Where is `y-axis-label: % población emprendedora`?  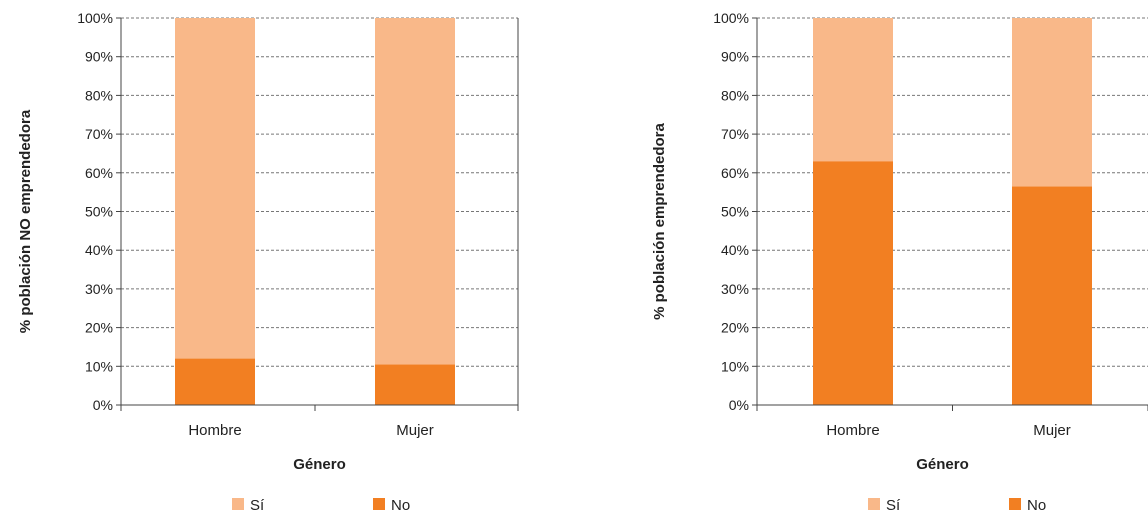
y-axis-label: % población emprendedora is located at coordinates (659, 220).